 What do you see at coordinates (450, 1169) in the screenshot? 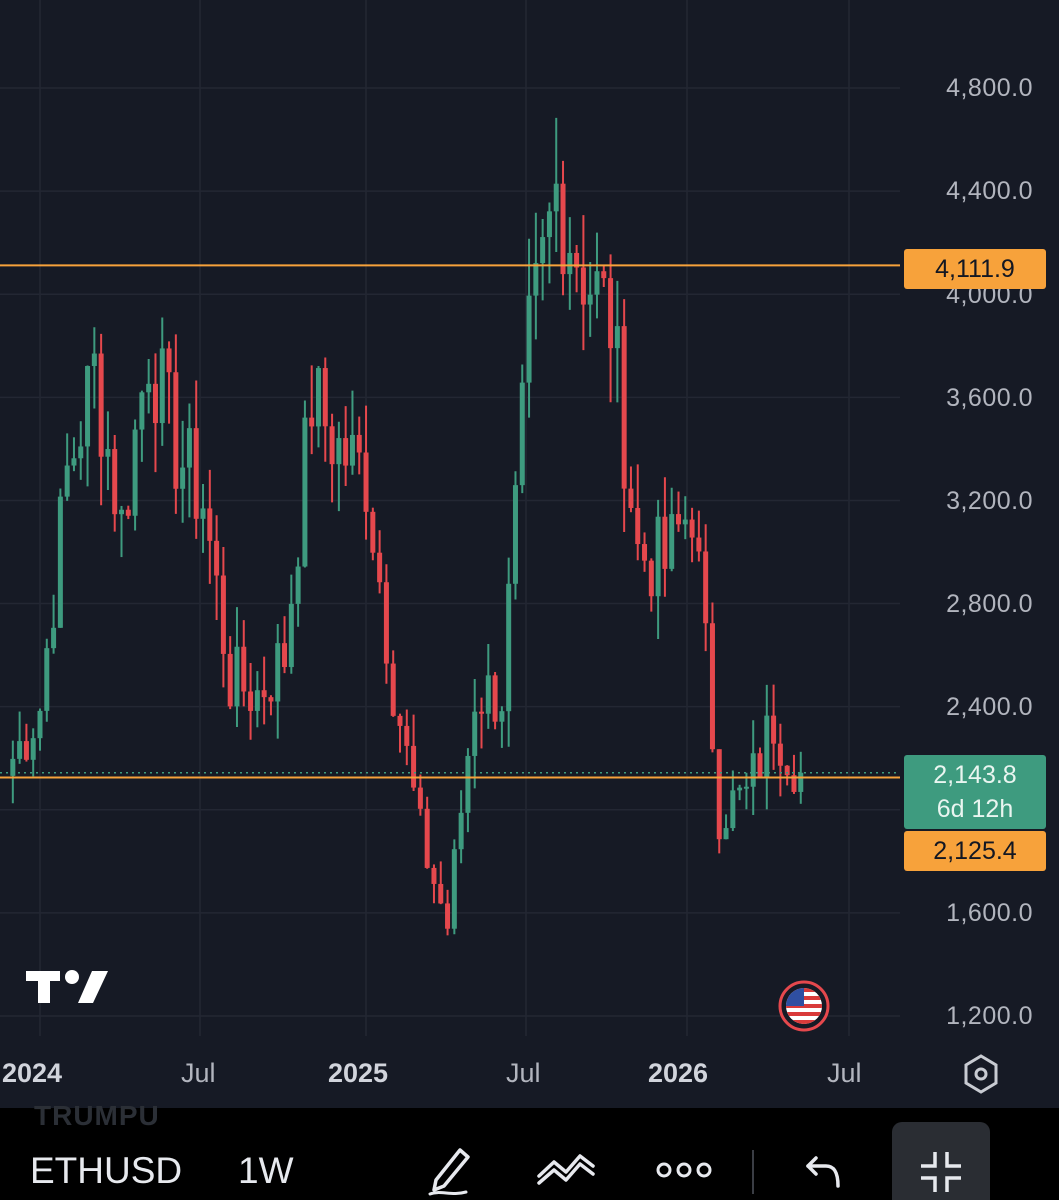
I see `pencil-icon` at bounding box center [450, 1169].